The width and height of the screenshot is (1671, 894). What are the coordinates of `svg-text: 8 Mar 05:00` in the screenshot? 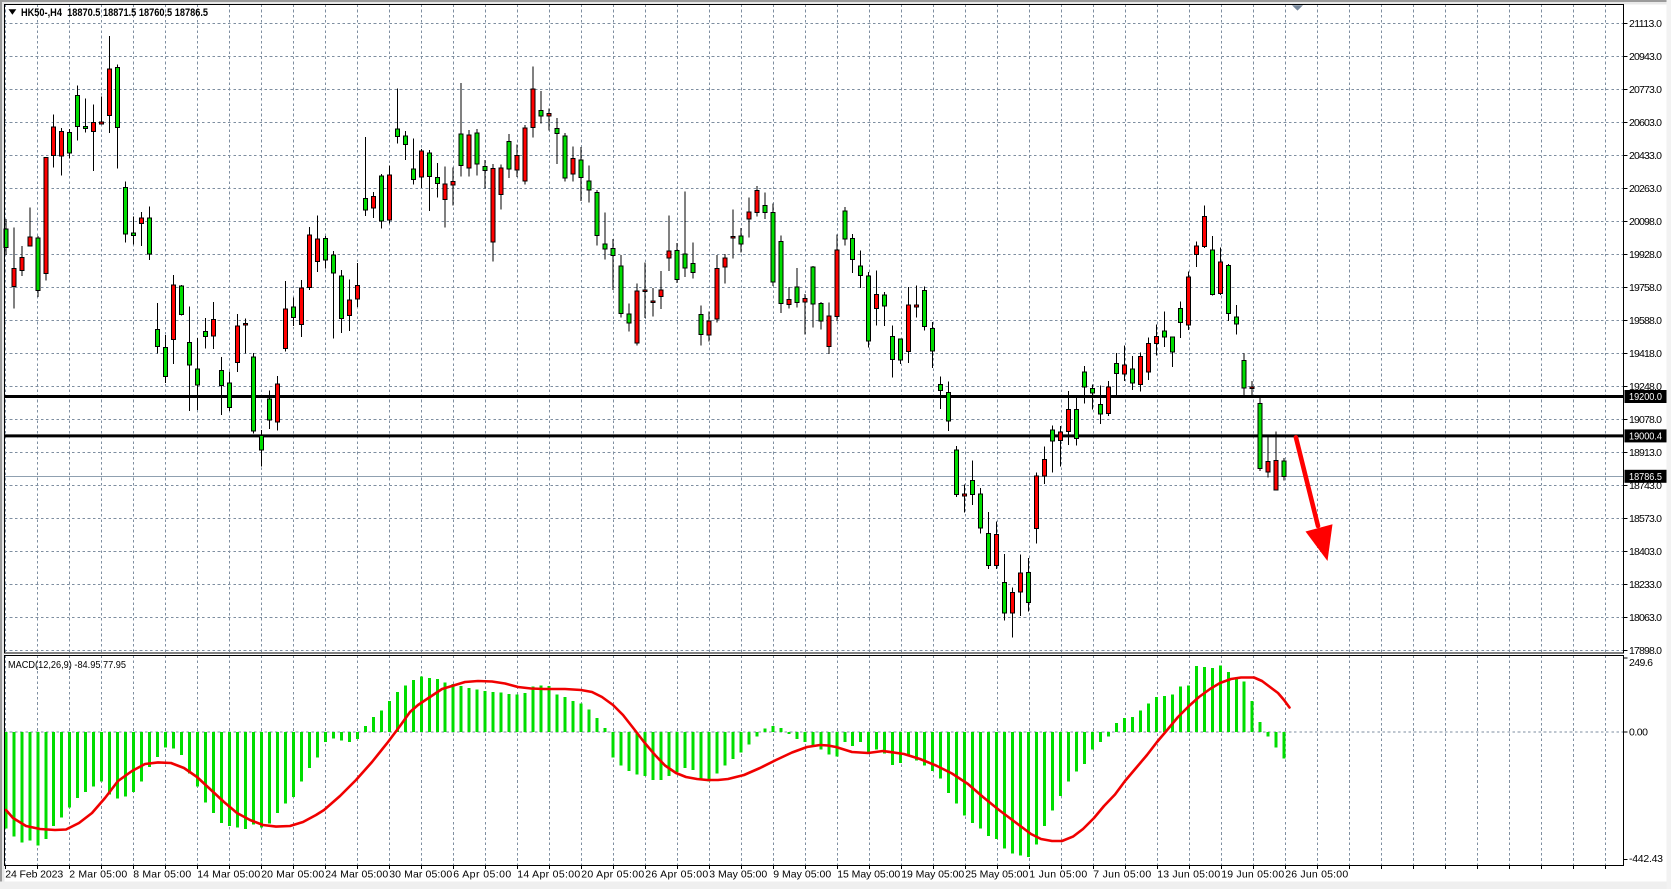 It's located at (162, 875).